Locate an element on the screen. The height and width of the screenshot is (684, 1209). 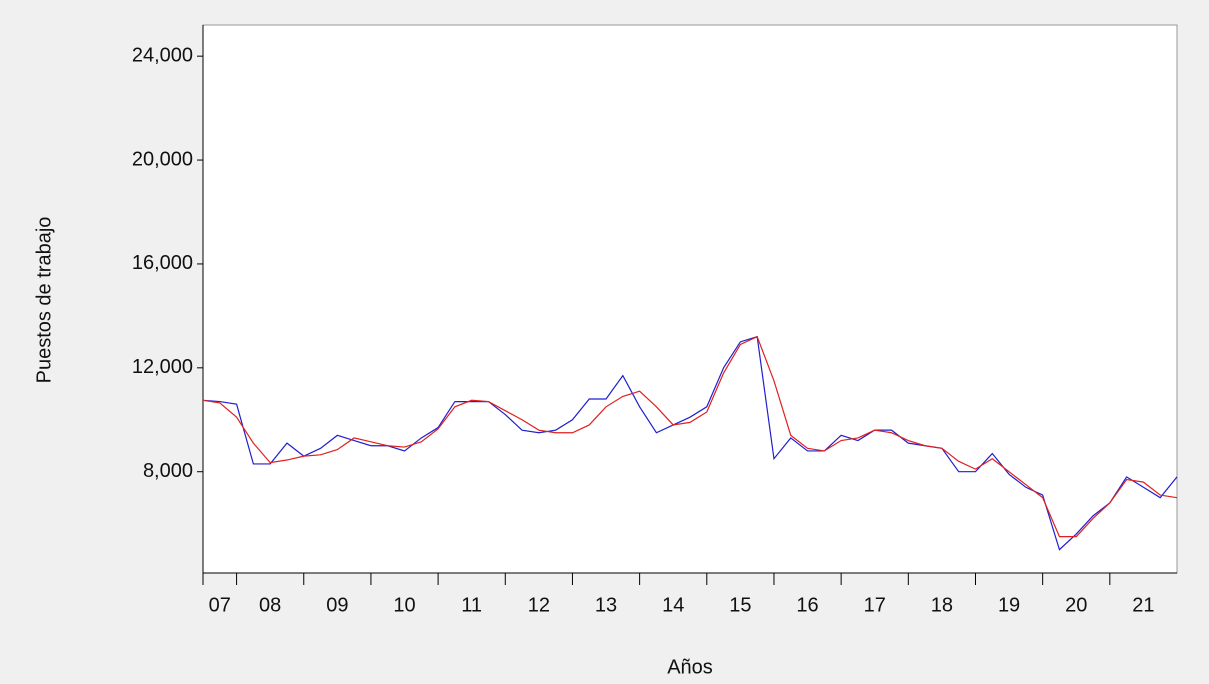
x-axis-label: Años is located at coordinates (690, 667).